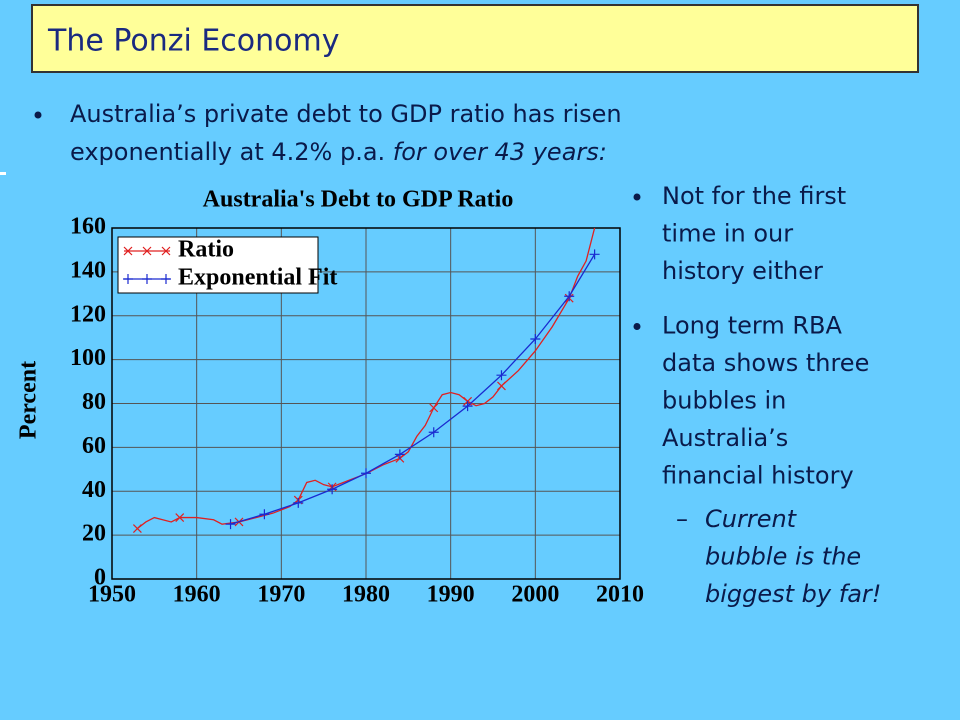 The width and height of the screenshot is (960, 720). What do you see at coordinates (94, 534) in the screenshot?
I see `y-tick-label: 20` at bounding box center [94, 534].